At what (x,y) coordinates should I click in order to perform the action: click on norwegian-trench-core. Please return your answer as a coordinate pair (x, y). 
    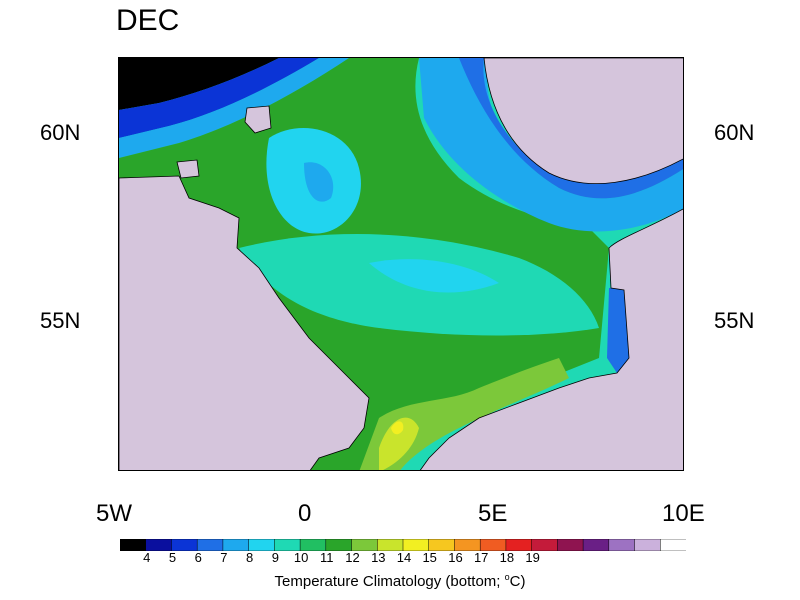
    Looking at the image, I should click on (571, 128).